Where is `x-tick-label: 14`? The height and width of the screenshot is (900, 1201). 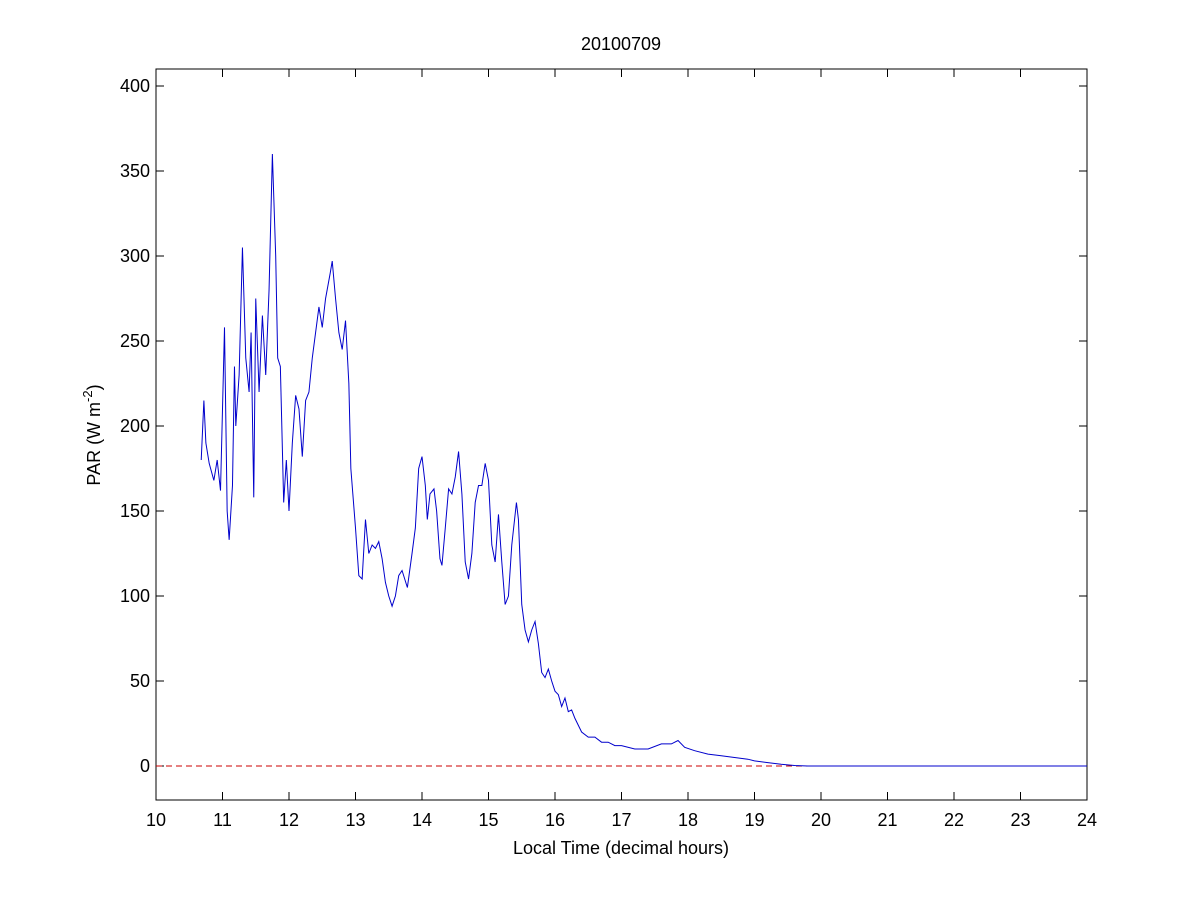 x-tick-label: 14 is located at coordinates (422, 820).